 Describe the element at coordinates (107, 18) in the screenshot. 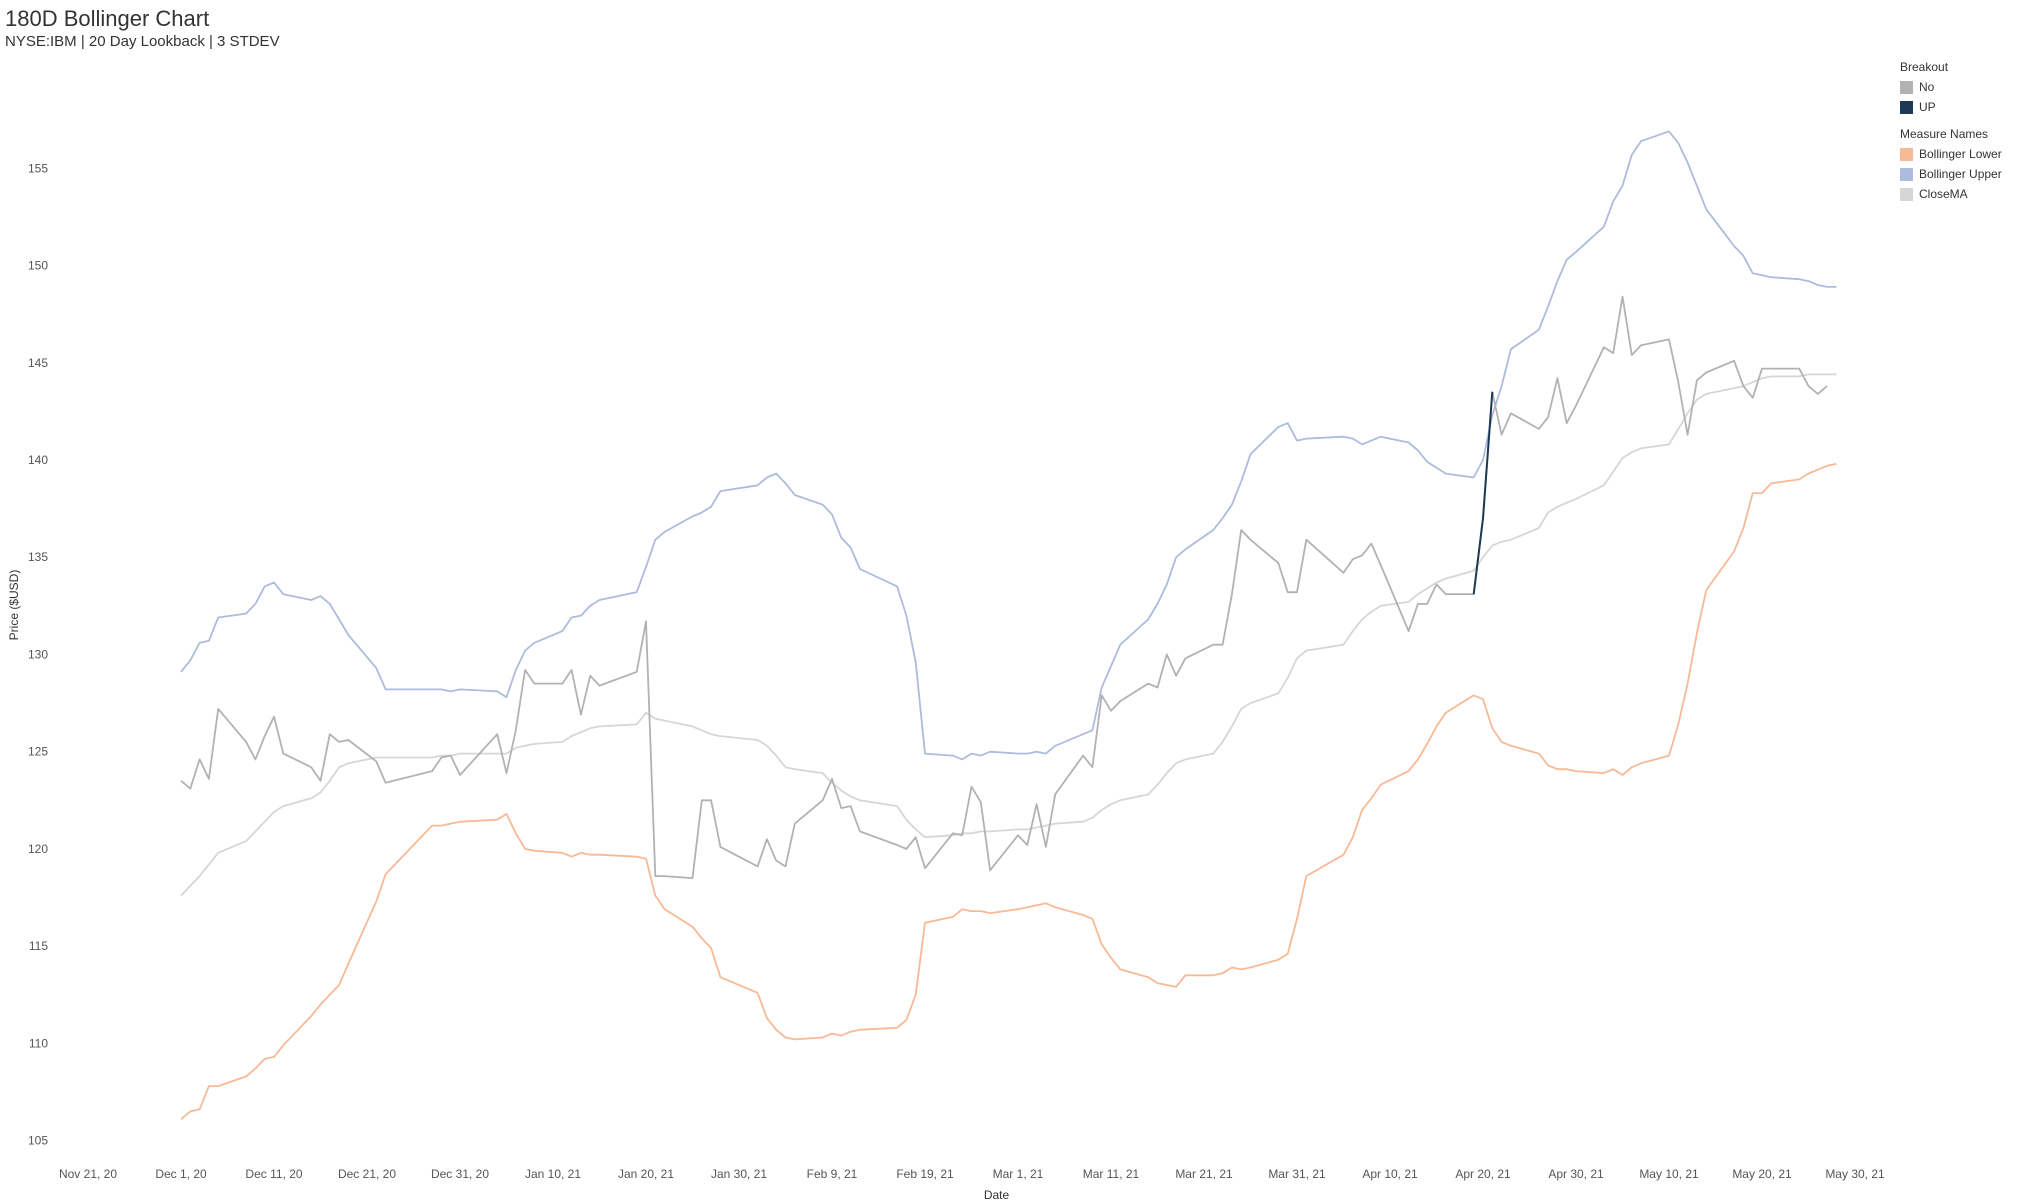

I see `chart-title: 180D Bollinger Chart` at that location.